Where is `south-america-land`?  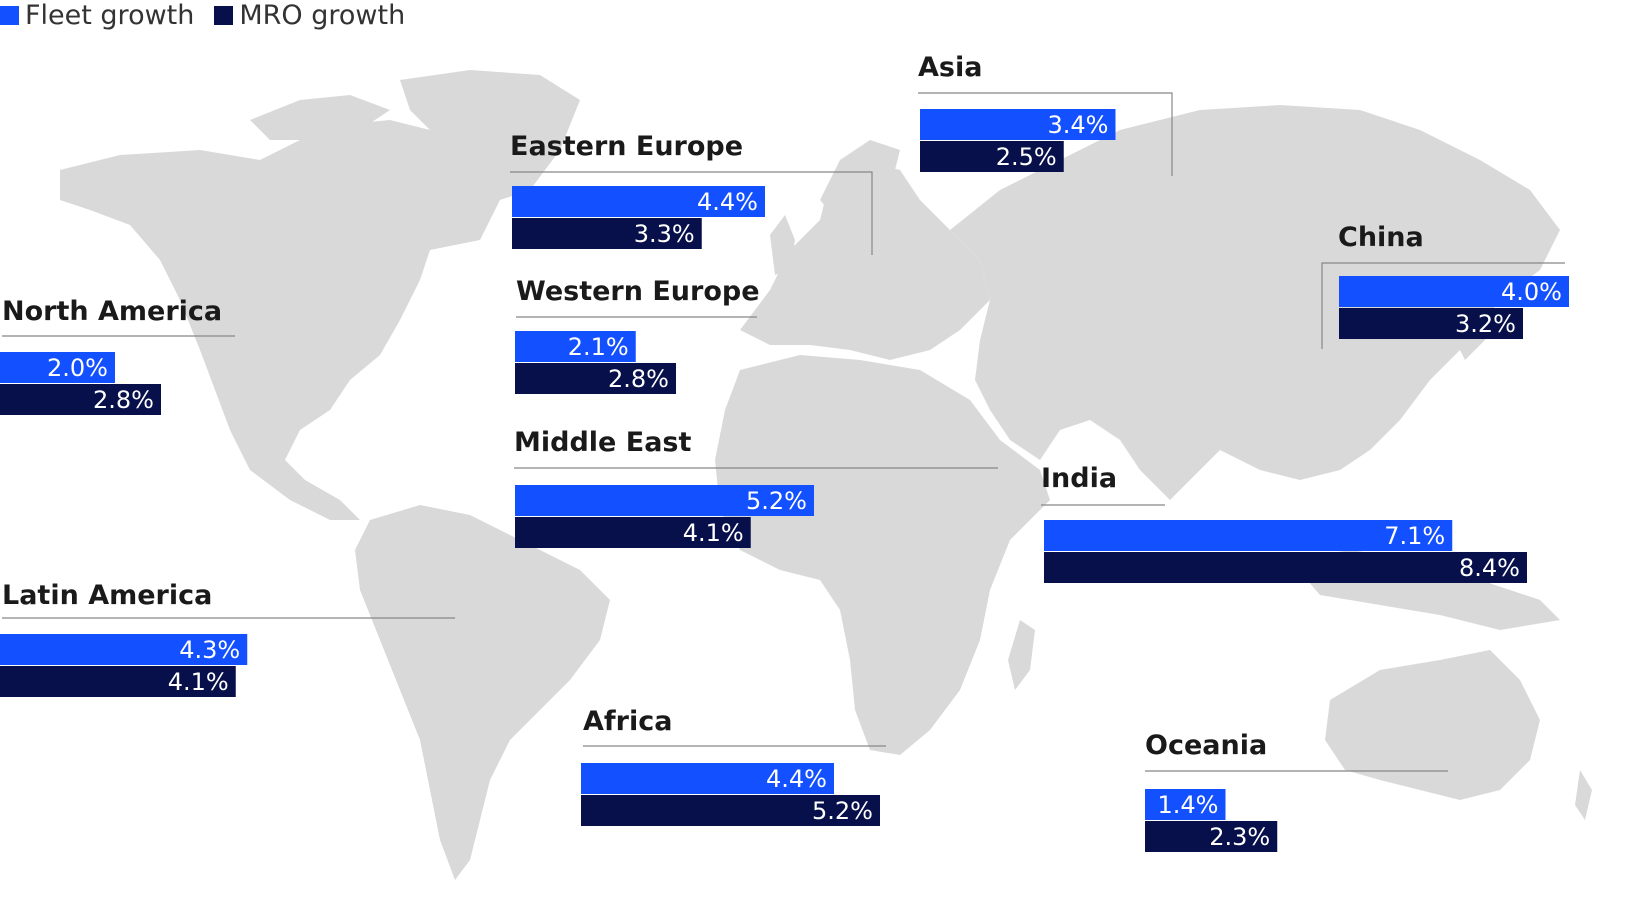
south-america-land is located at coordinates (482, 692).